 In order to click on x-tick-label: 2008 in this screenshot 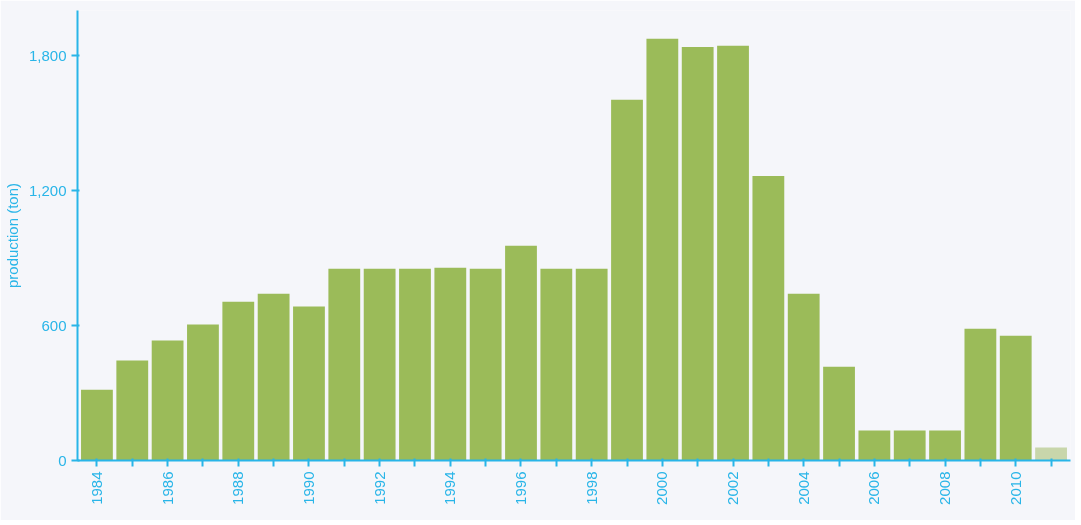, I will do `click(945, 488)`.